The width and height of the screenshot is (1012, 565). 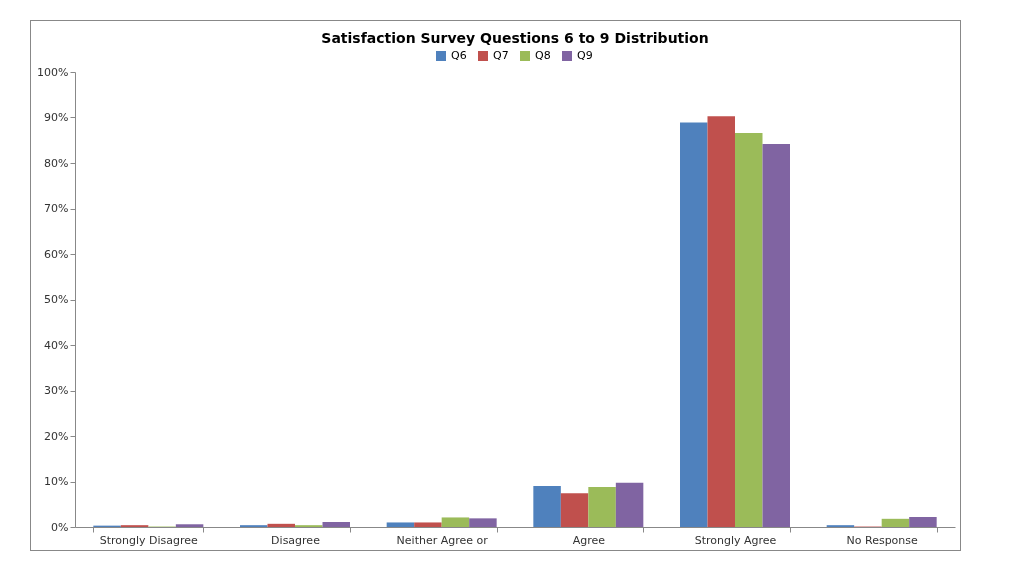 What do you see at coordinates (56, 117) in the screenshot?
I see `y-tick-label: 90%` at bounding box center [56, 117].